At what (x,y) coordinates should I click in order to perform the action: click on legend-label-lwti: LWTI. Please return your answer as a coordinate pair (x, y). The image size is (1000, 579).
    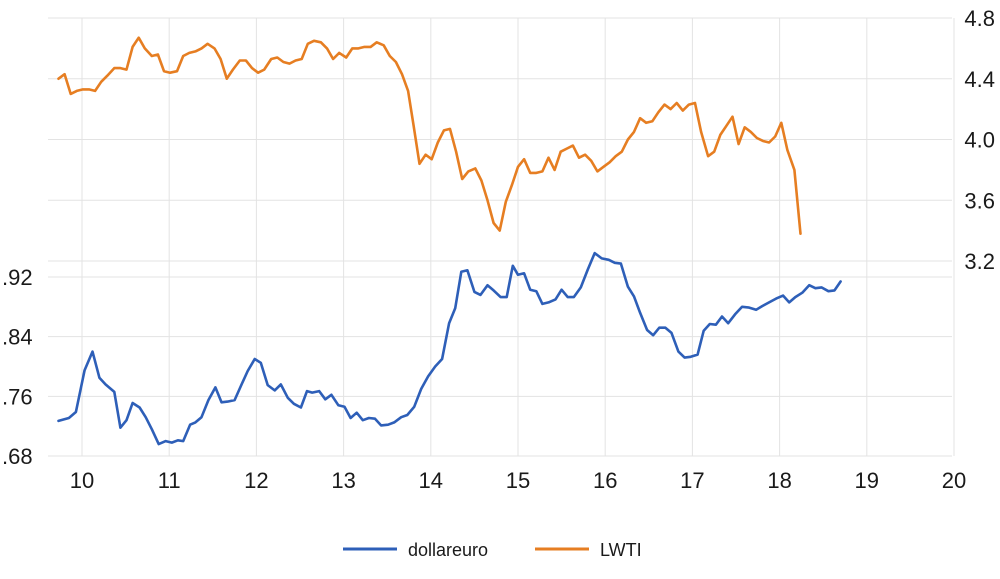
    Looking at the image, I should click on (621, 550).